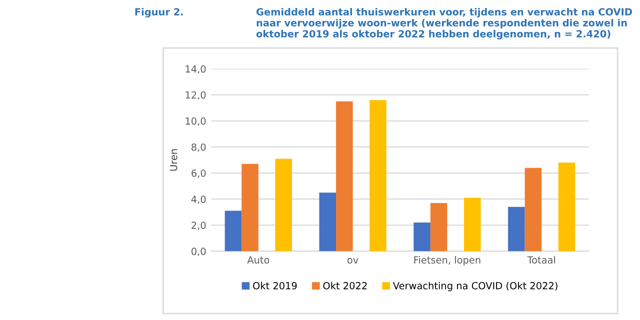 The width and height of the screenshot is (640, 320). What do you see at coordinates (159, 13) in the screenshot?
I see `text: Figuur 2.` at bounding box center [159, 13].